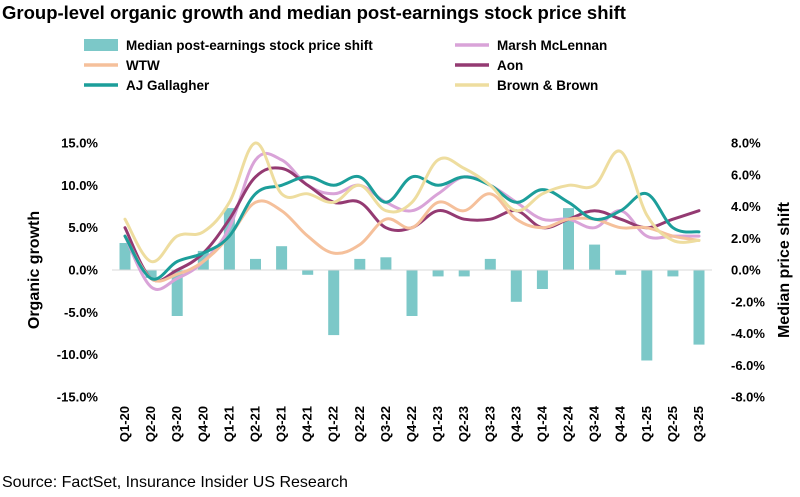 Image resolution: width=800 pixels, height=497 pixels. Describe the element at coordinates (748, 365) in the screenshot. I see `right-tick-label: -6.0%` at that location.